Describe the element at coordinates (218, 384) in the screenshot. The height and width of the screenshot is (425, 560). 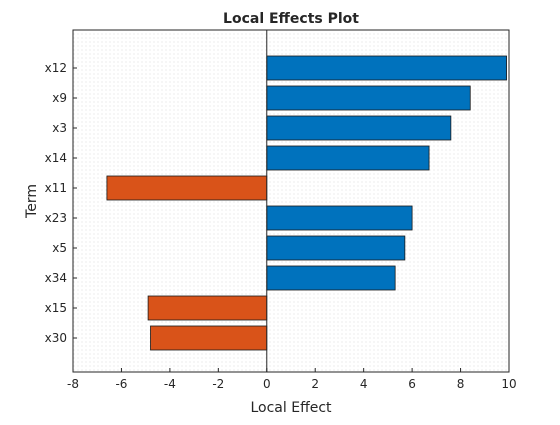
I see `x-tick-label: -2` at that location.